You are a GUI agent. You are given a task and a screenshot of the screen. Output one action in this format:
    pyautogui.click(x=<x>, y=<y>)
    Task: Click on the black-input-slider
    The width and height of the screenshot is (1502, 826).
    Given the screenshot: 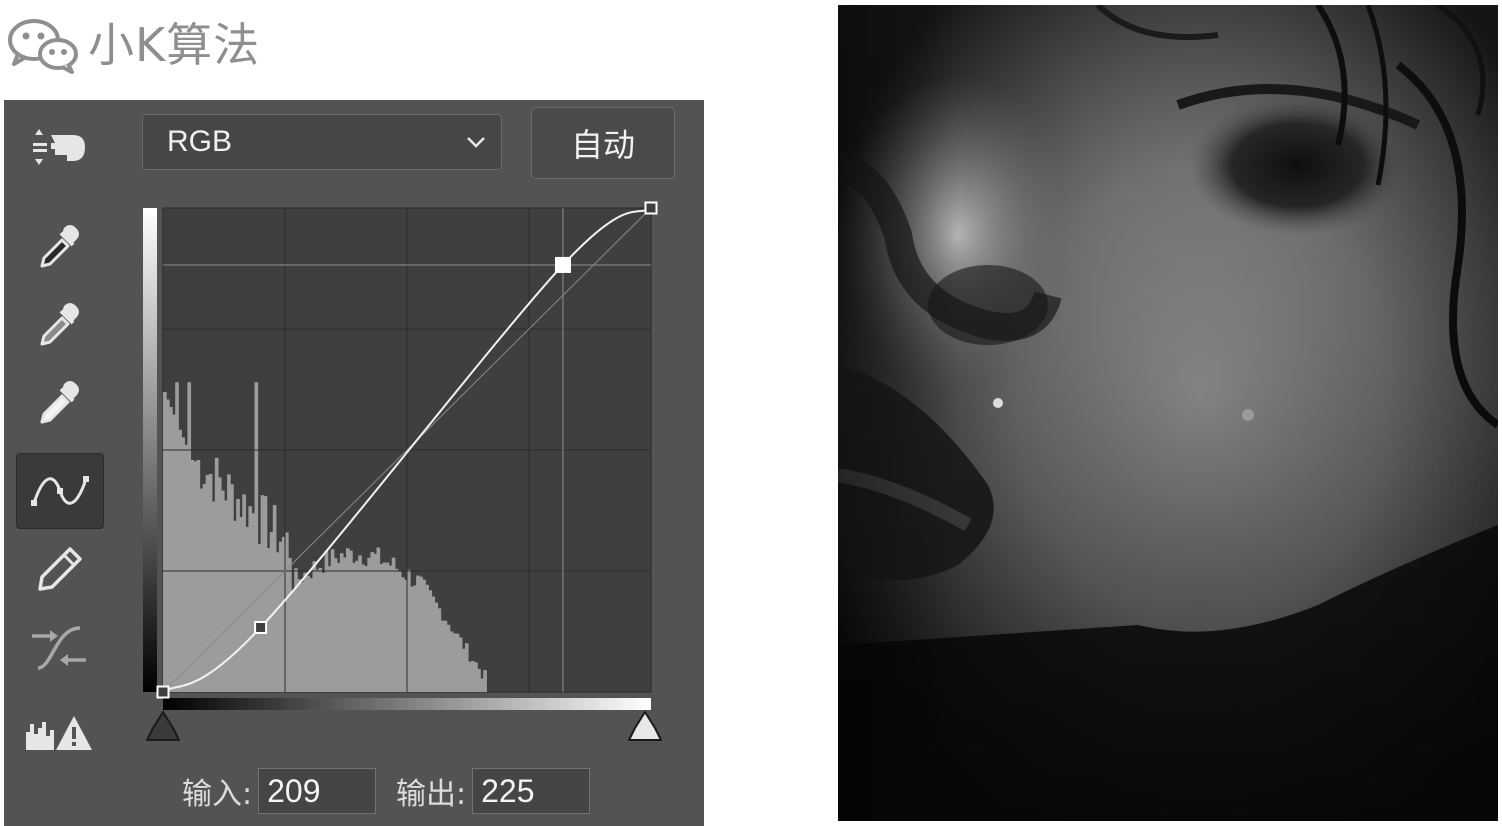 What is the action you would take?
    pyautogui.click(x=163, y=726)
    